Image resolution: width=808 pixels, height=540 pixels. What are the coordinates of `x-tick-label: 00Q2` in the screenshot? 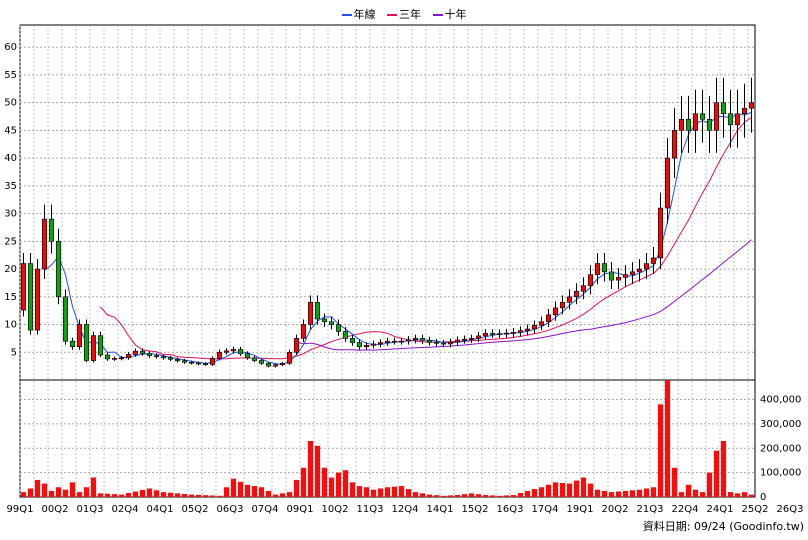 It's located at (55, 509).